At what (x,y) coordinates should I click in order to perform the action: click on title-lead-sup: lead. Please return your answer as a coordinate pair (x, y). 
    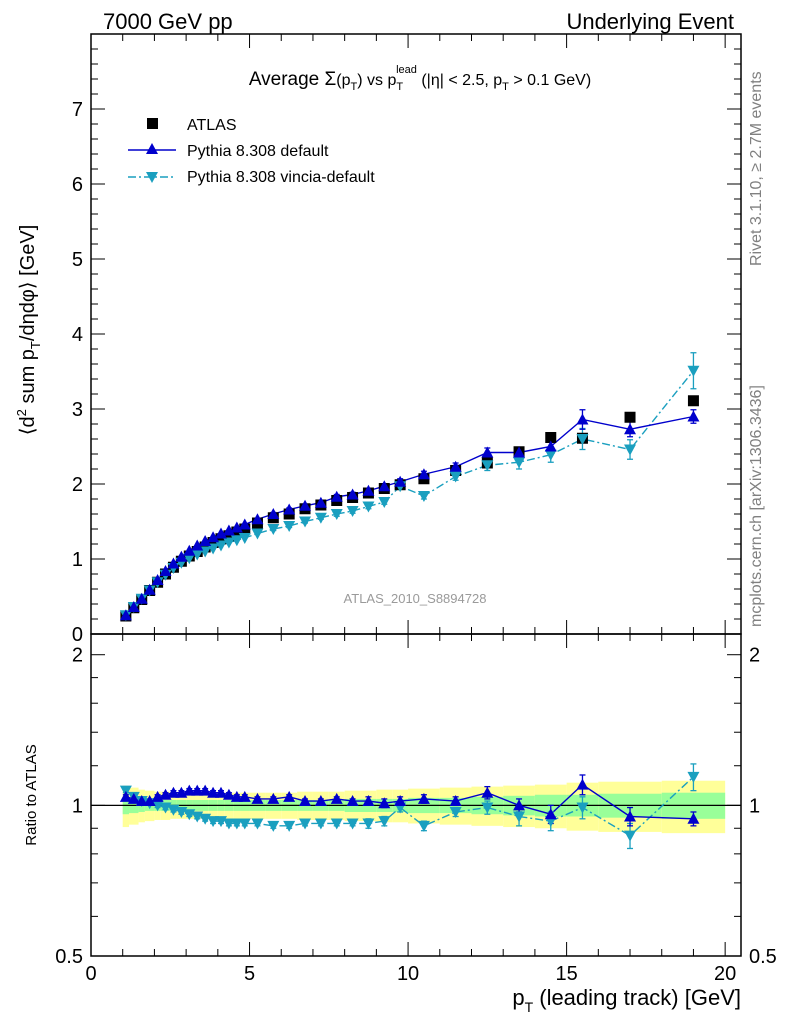
    Looking at the image, I should click on (406, 70).